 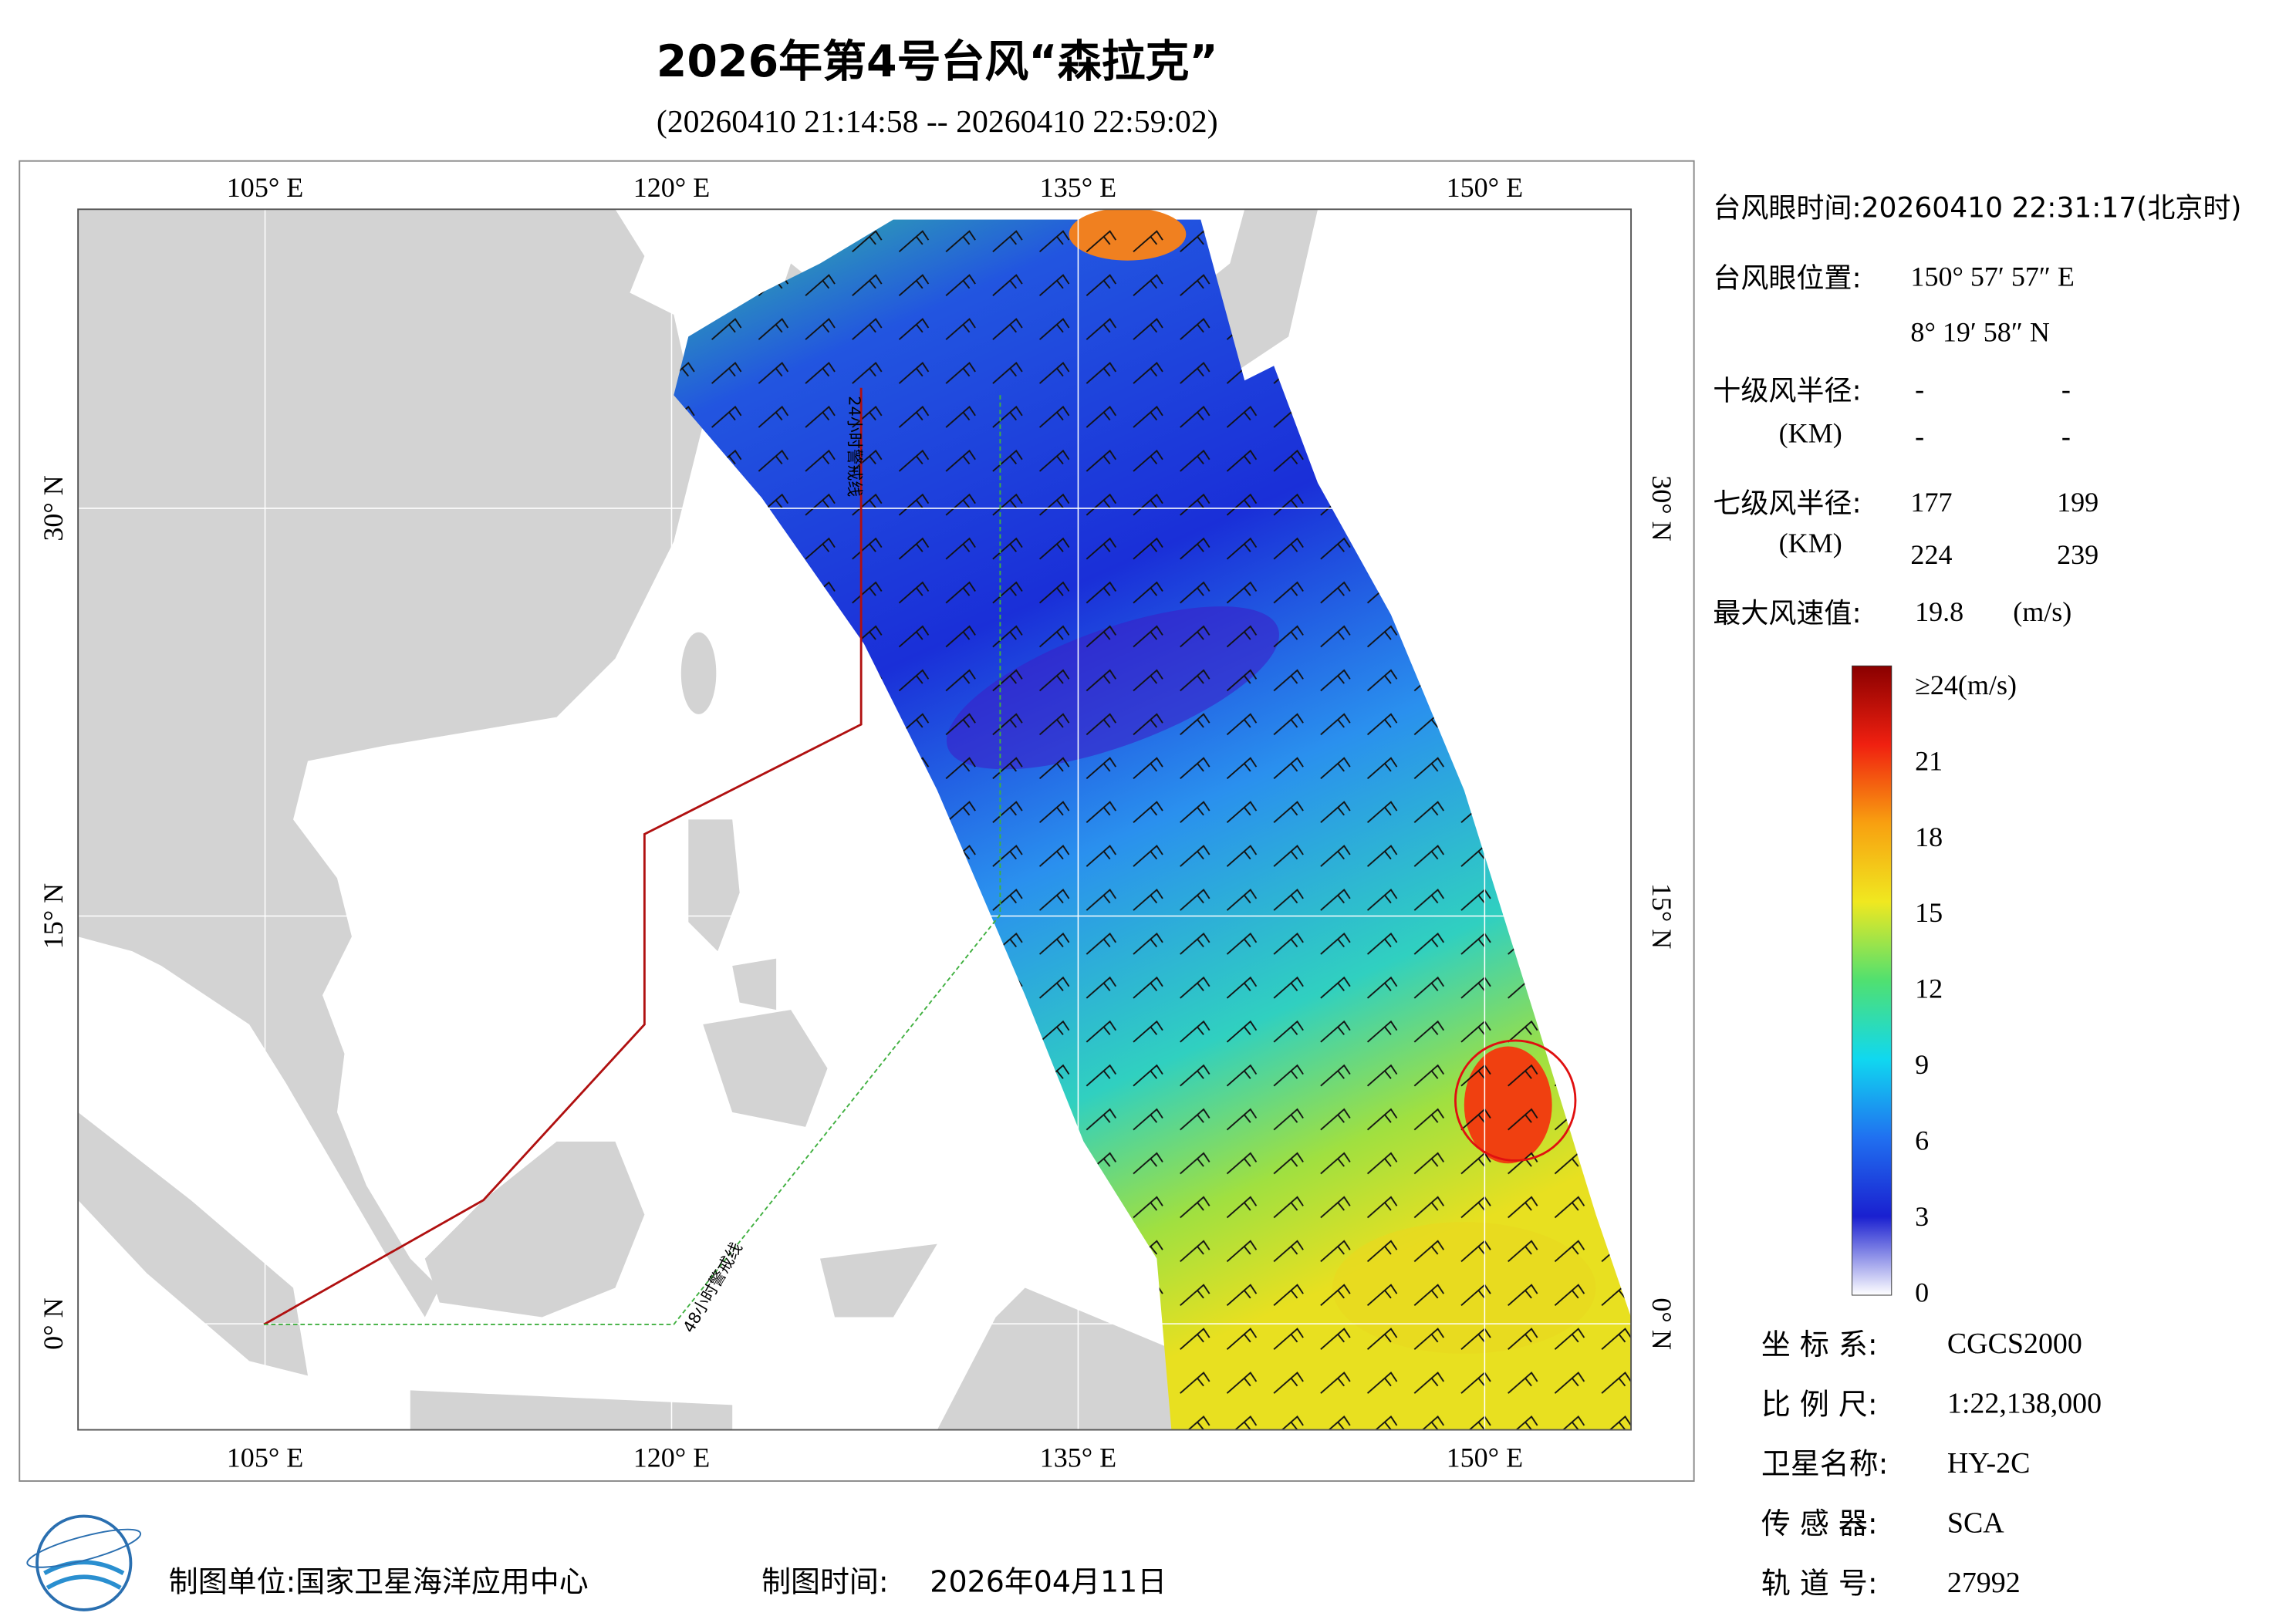 What do you see at coordinates (1819, 1523) in the screenshot?
I see `meta-label: 传 感 器:` at bounding box center [1819, 1523].